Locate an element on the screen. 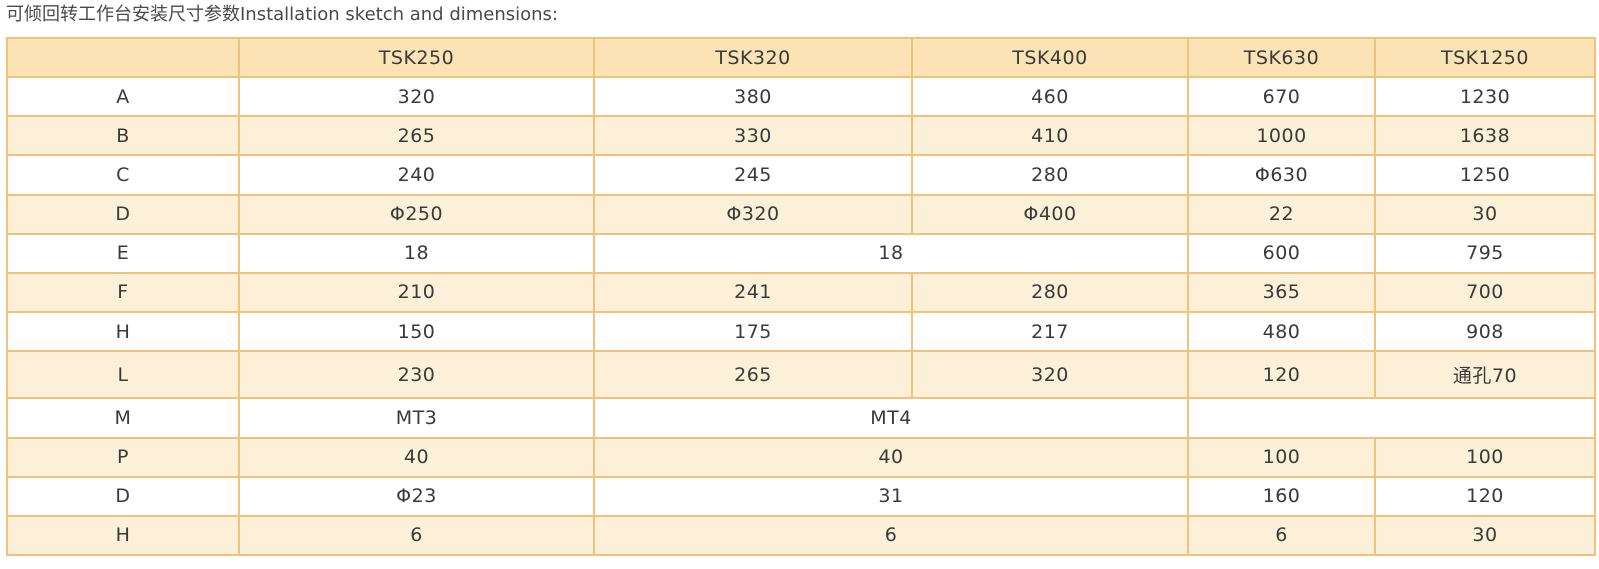 Image resolution: width=1599 pixels, height=569 pixels. table-cell: 600 is located at coordinates (1281, 253).